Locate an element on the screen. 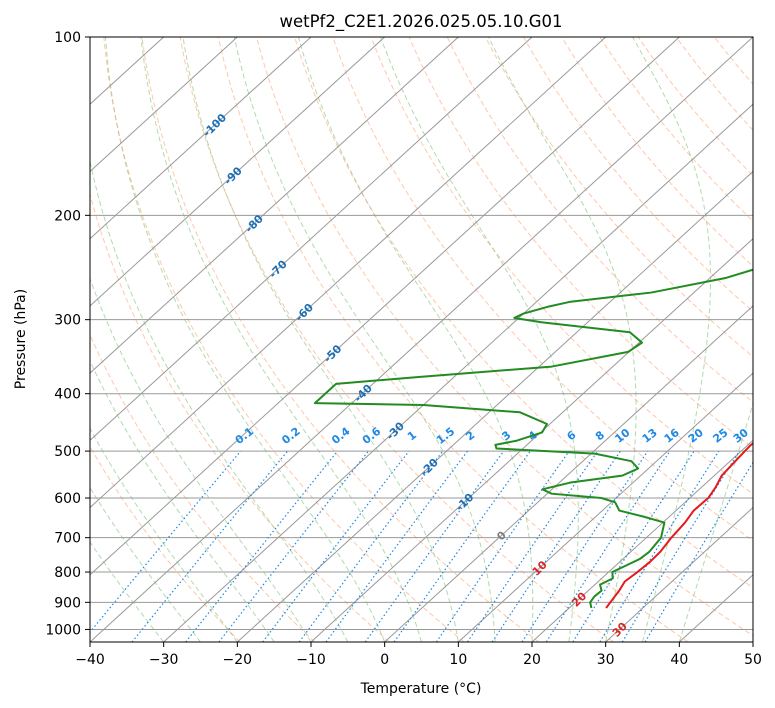 This screenshot has height=708, width=775. mixing-ratio-label: 36 is located at coordinates (761, 436).